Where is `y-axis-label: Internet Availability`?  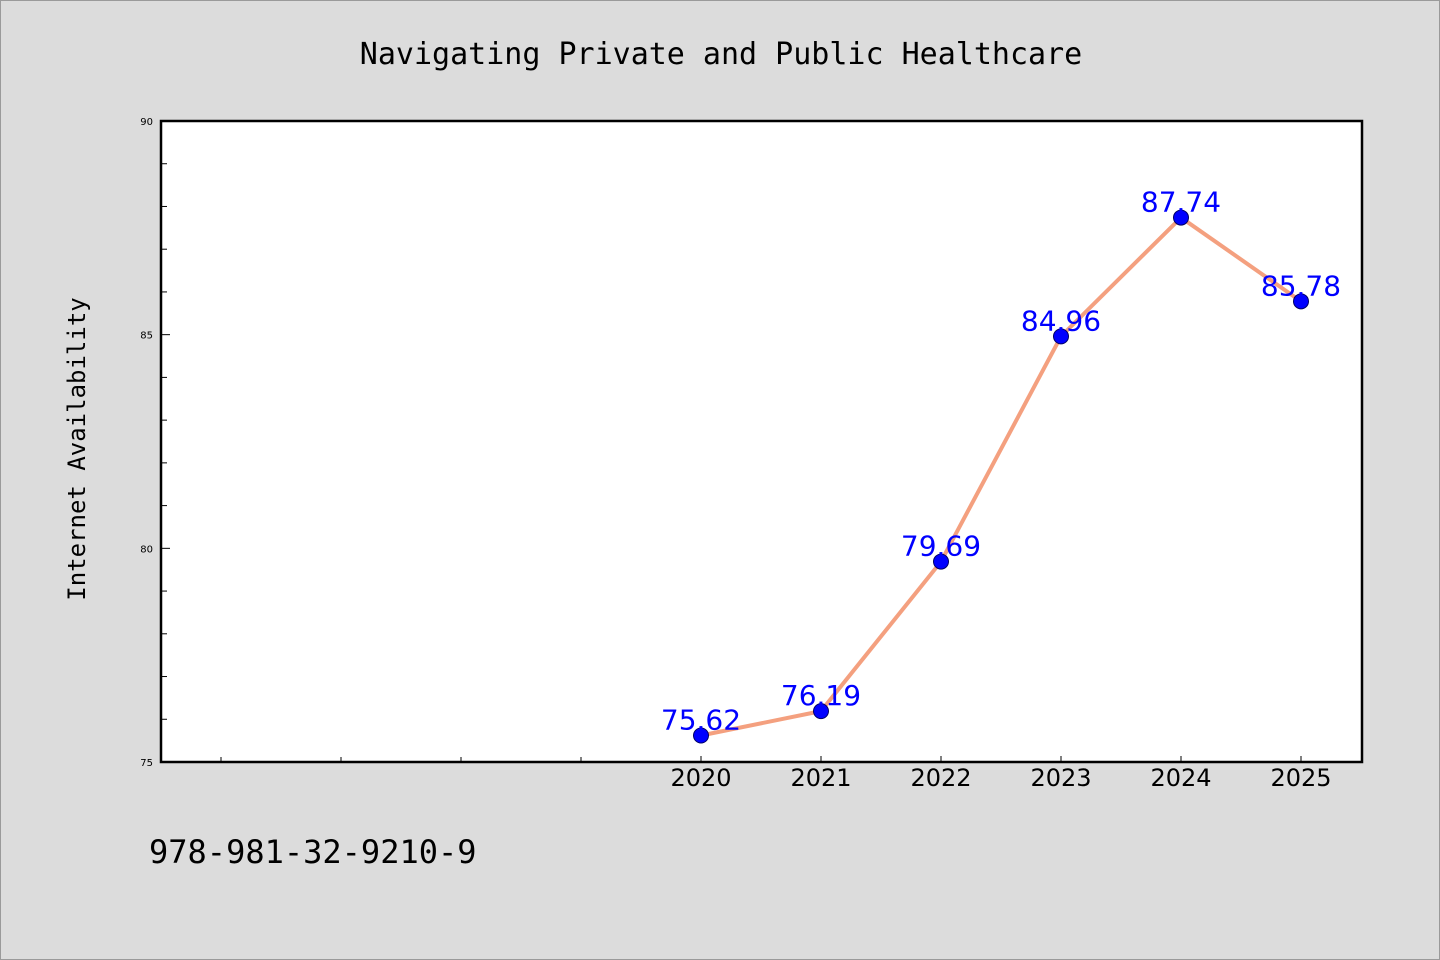
y-axis-label: Internet Availability is located at coordinates (77, 448).